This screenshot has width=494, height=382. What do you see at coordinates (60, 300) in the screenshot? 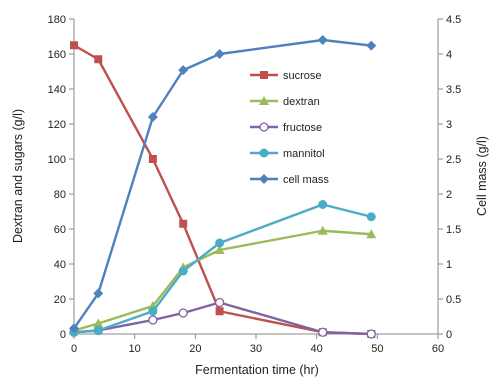
I see `y-tick-label: 20` at bounding box center [60, 300].